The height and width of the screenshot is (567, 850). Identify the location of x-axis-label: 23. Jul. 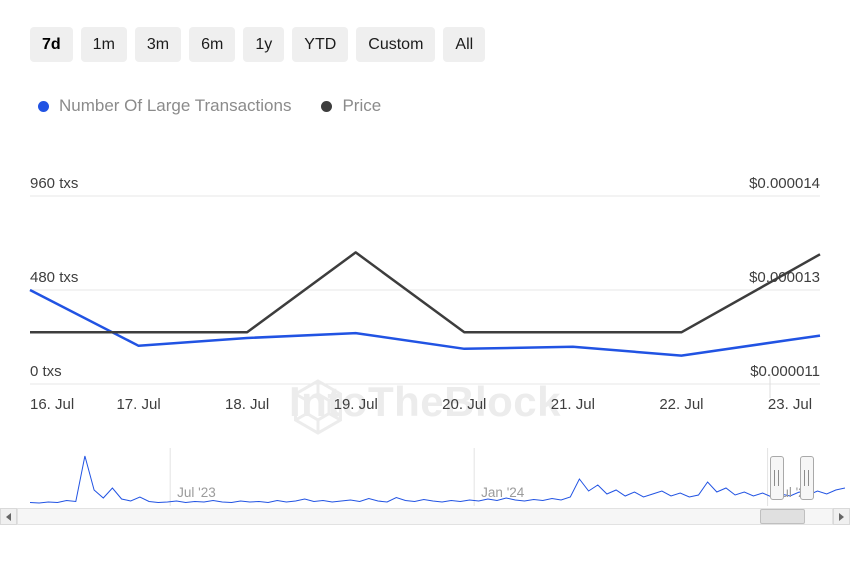
(790, 404).